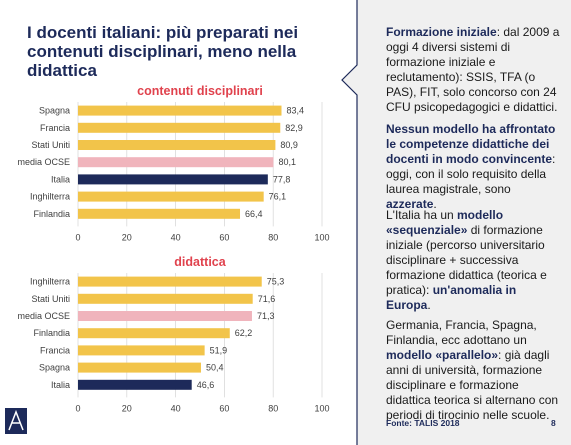  I want to click on chart-1-title: contenuti disciplinari, so click(200, 91).